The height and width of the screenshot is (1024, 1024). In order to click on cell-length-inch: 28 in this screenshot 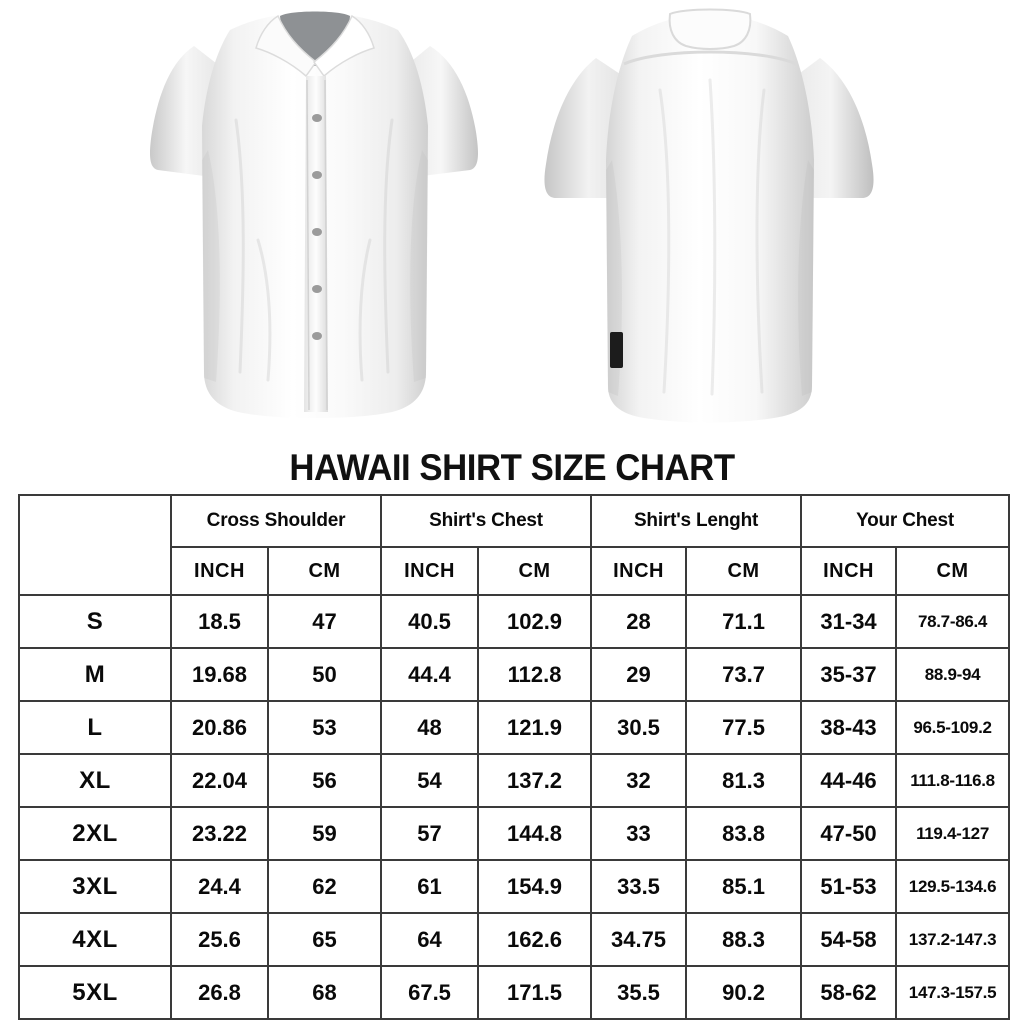, I will do `click(639, 621)`.